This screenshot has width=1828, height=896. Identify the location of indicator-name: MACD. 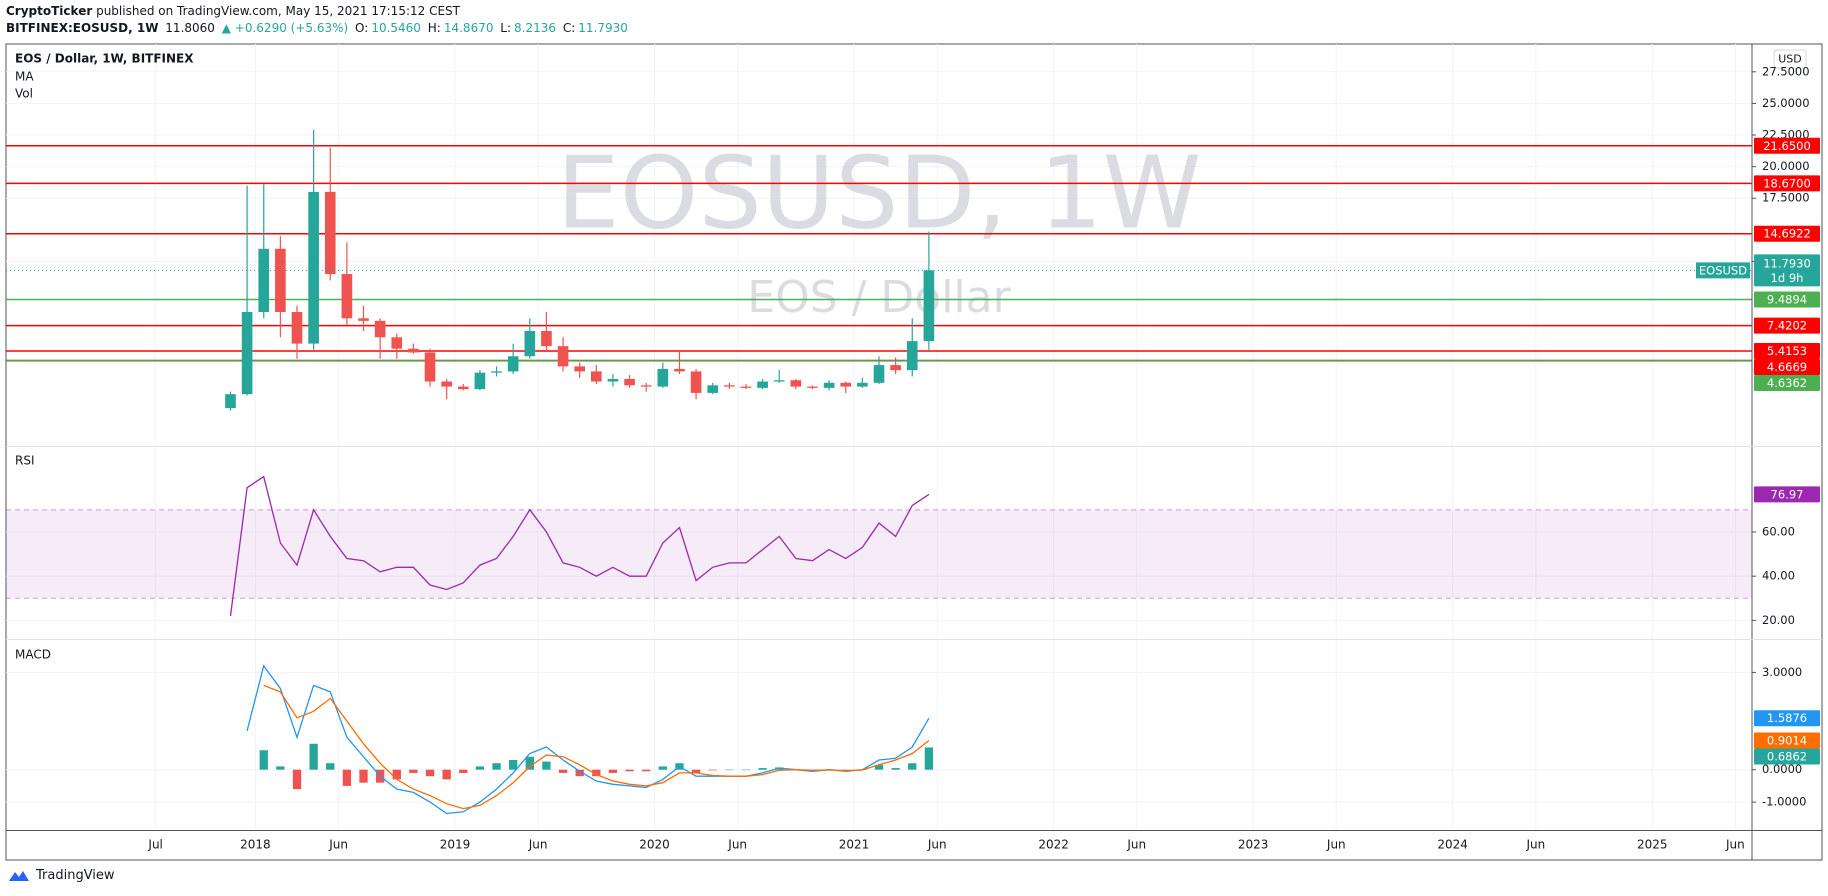
(33, 655).